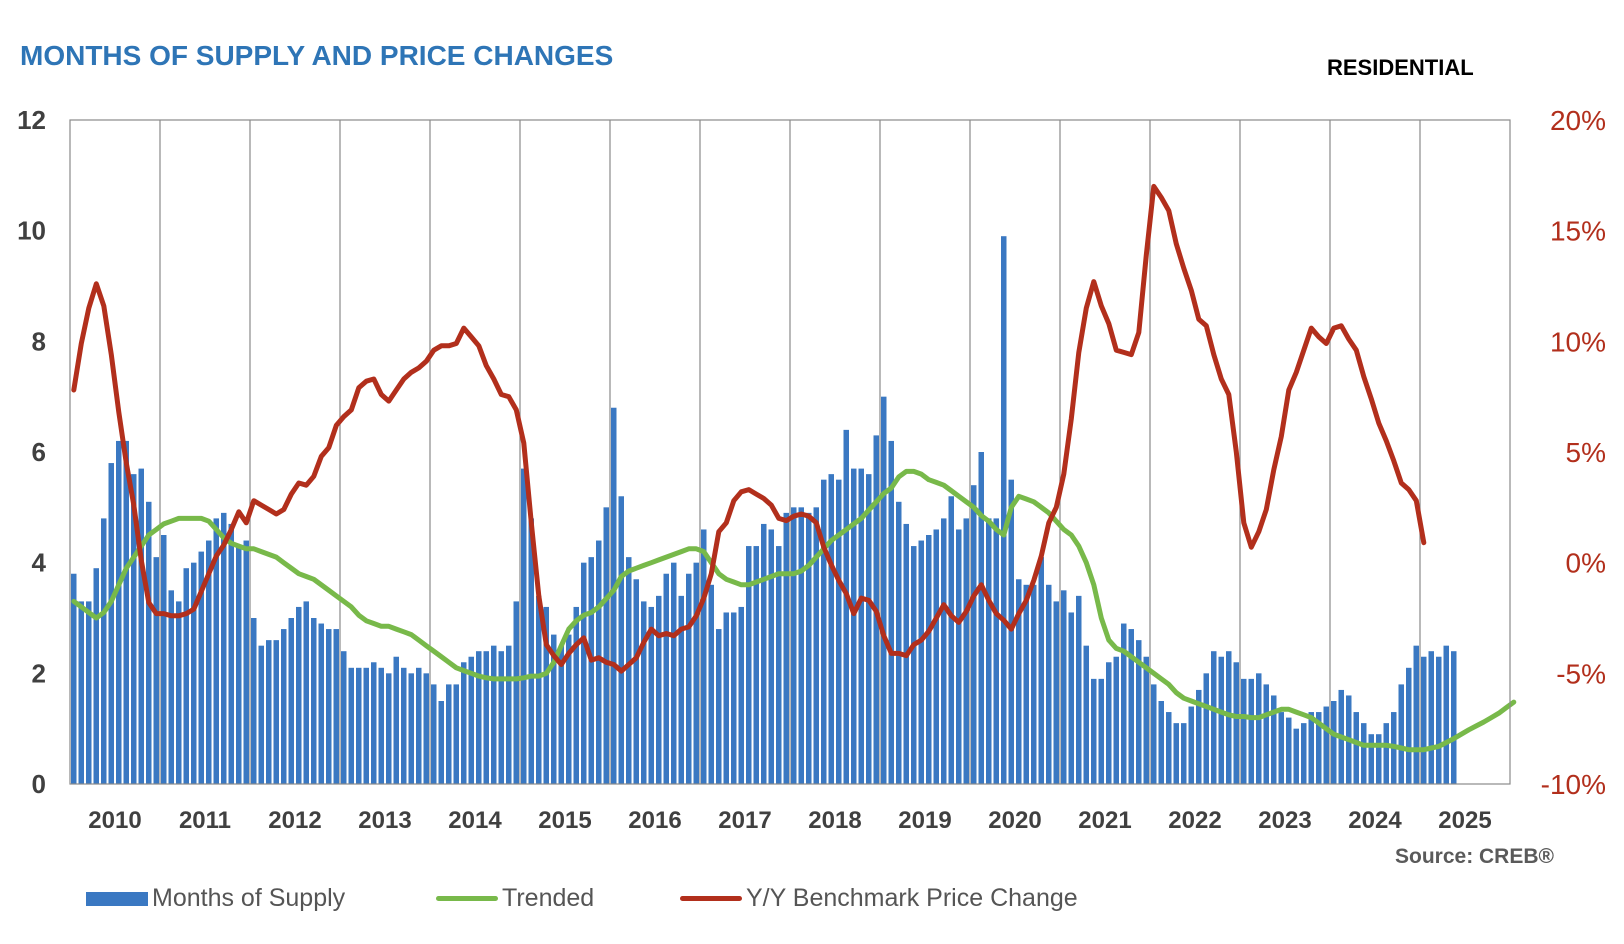 Image resolution: width=1624 pixels, height=944 pixels. Describe the element at coordinates (1474, 856) in the screenshot. I see `source-note: Source: CREB®` at that location.